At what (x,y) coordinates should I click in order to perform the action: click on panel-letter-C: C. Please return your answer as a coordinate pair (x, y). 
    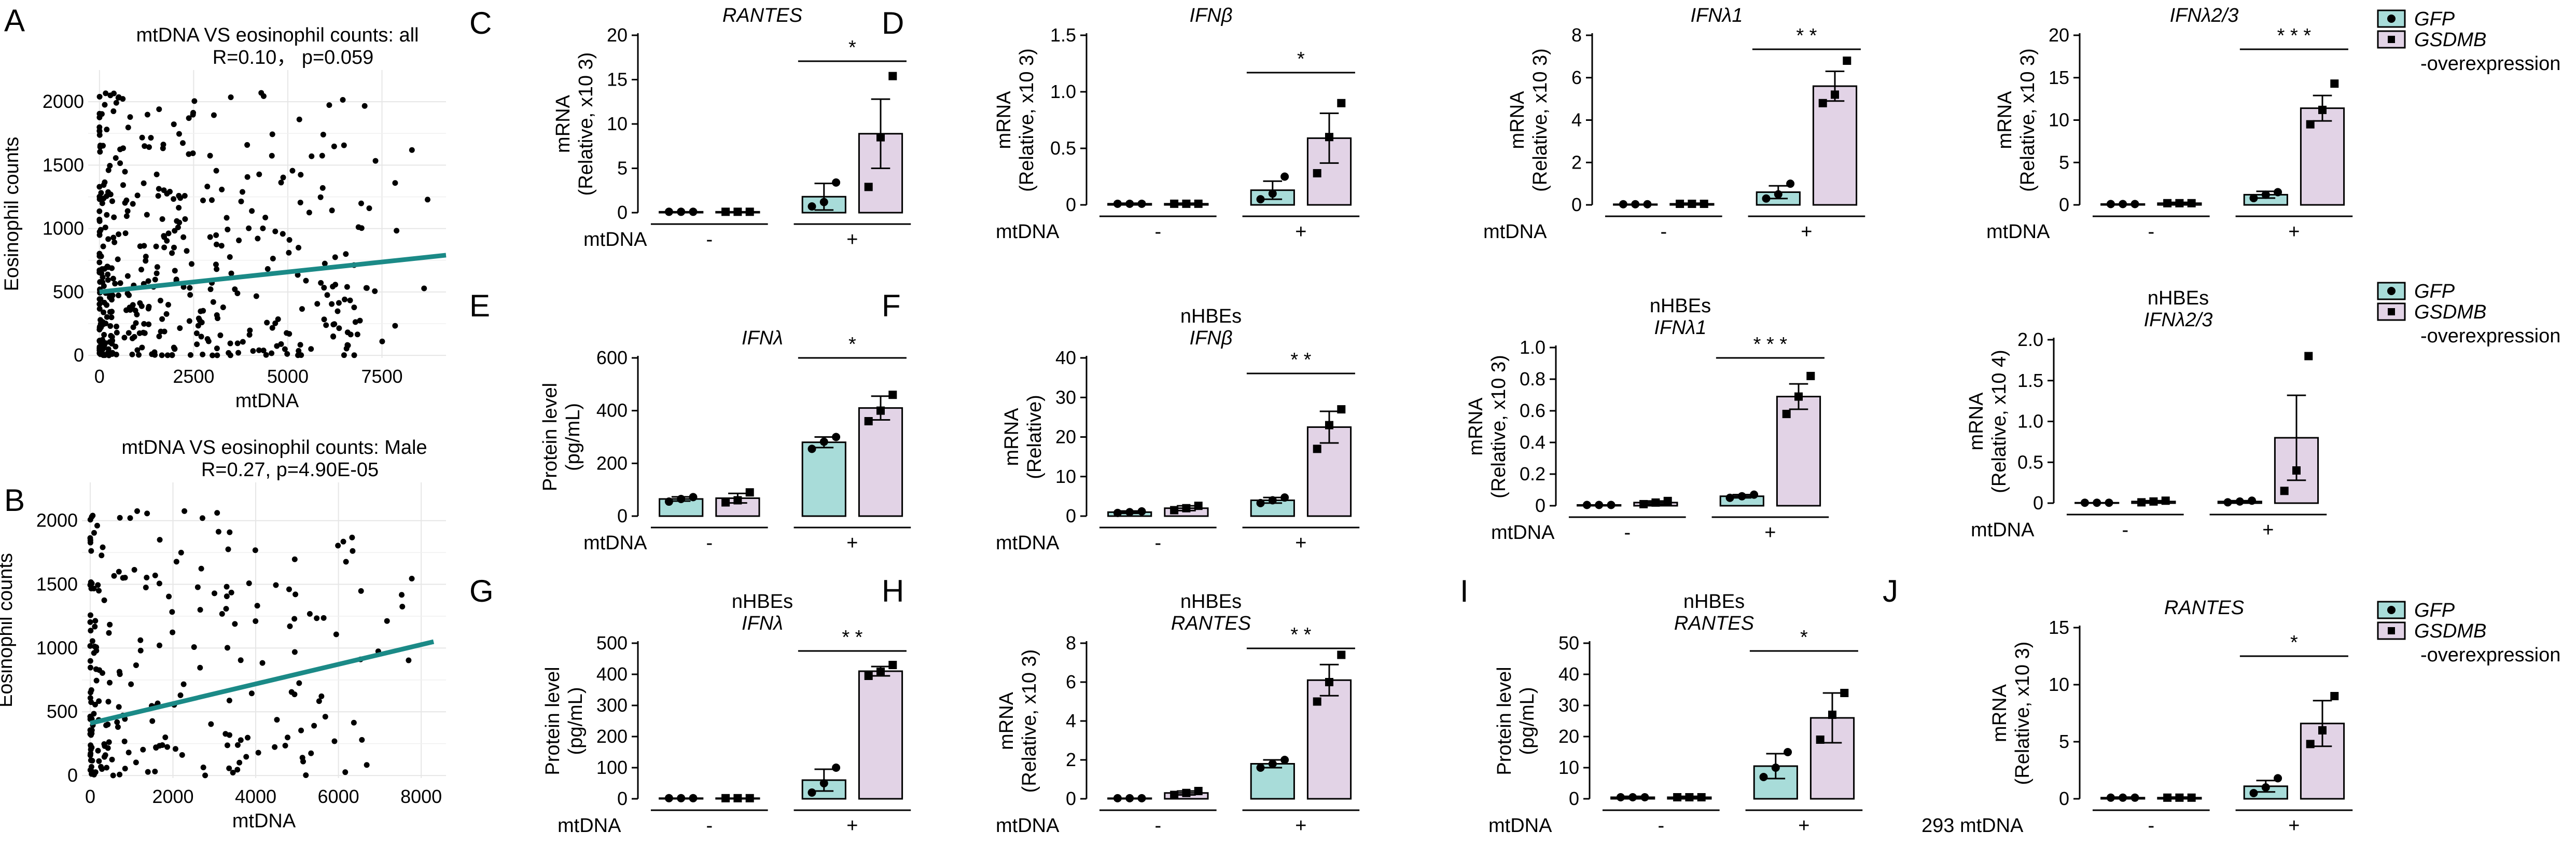
    Looking at the image, I should click on (480, 23).